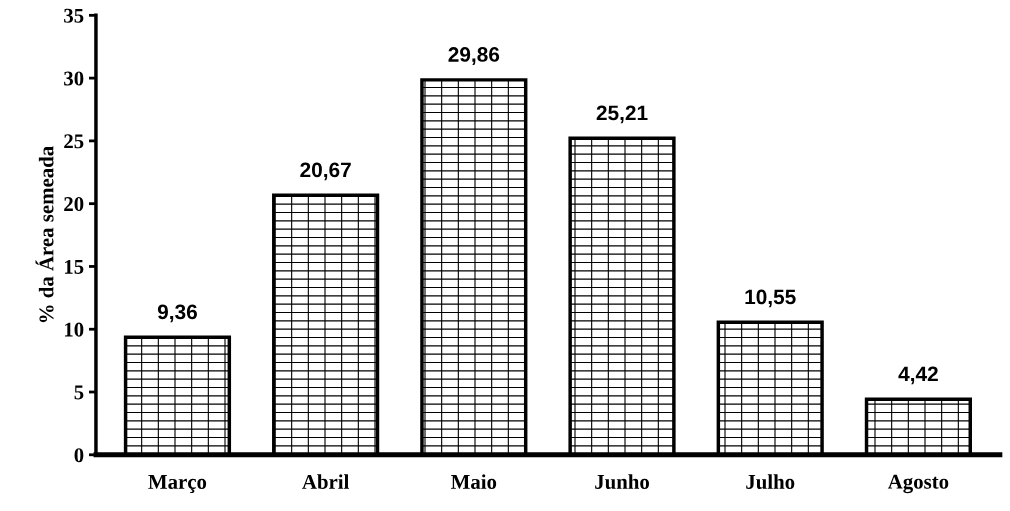 The image size is (1010, 511). I want to click on y-tick-label: 5, so click(79, 392).